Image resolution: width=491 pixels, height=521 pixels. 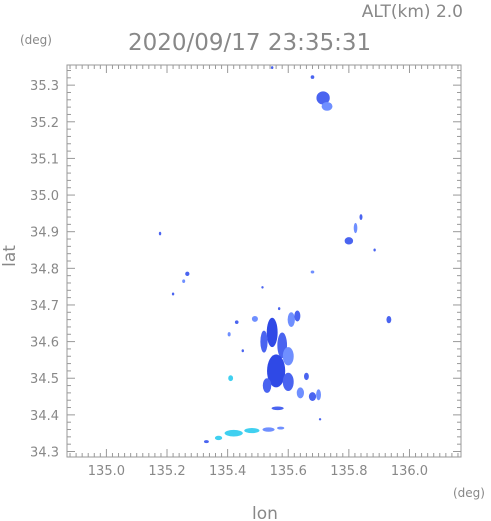 I want to click on y-tick-label: 35.3, so click(x=44, y=86).